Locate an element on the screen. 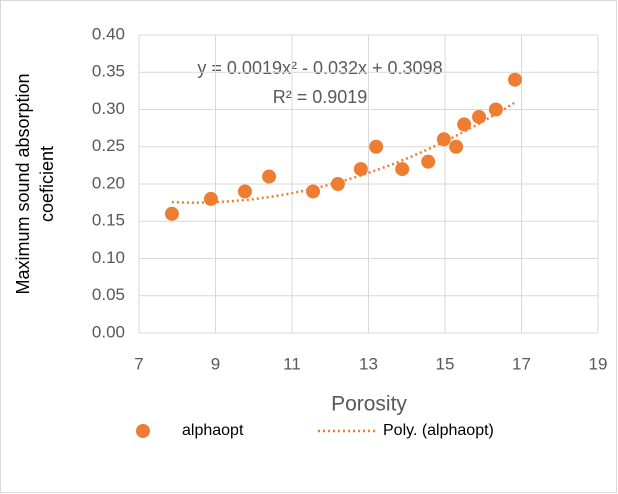 This screenshot has height=494, width=618. y-tick-label: 0.35 is located at coordinates (108, 71).